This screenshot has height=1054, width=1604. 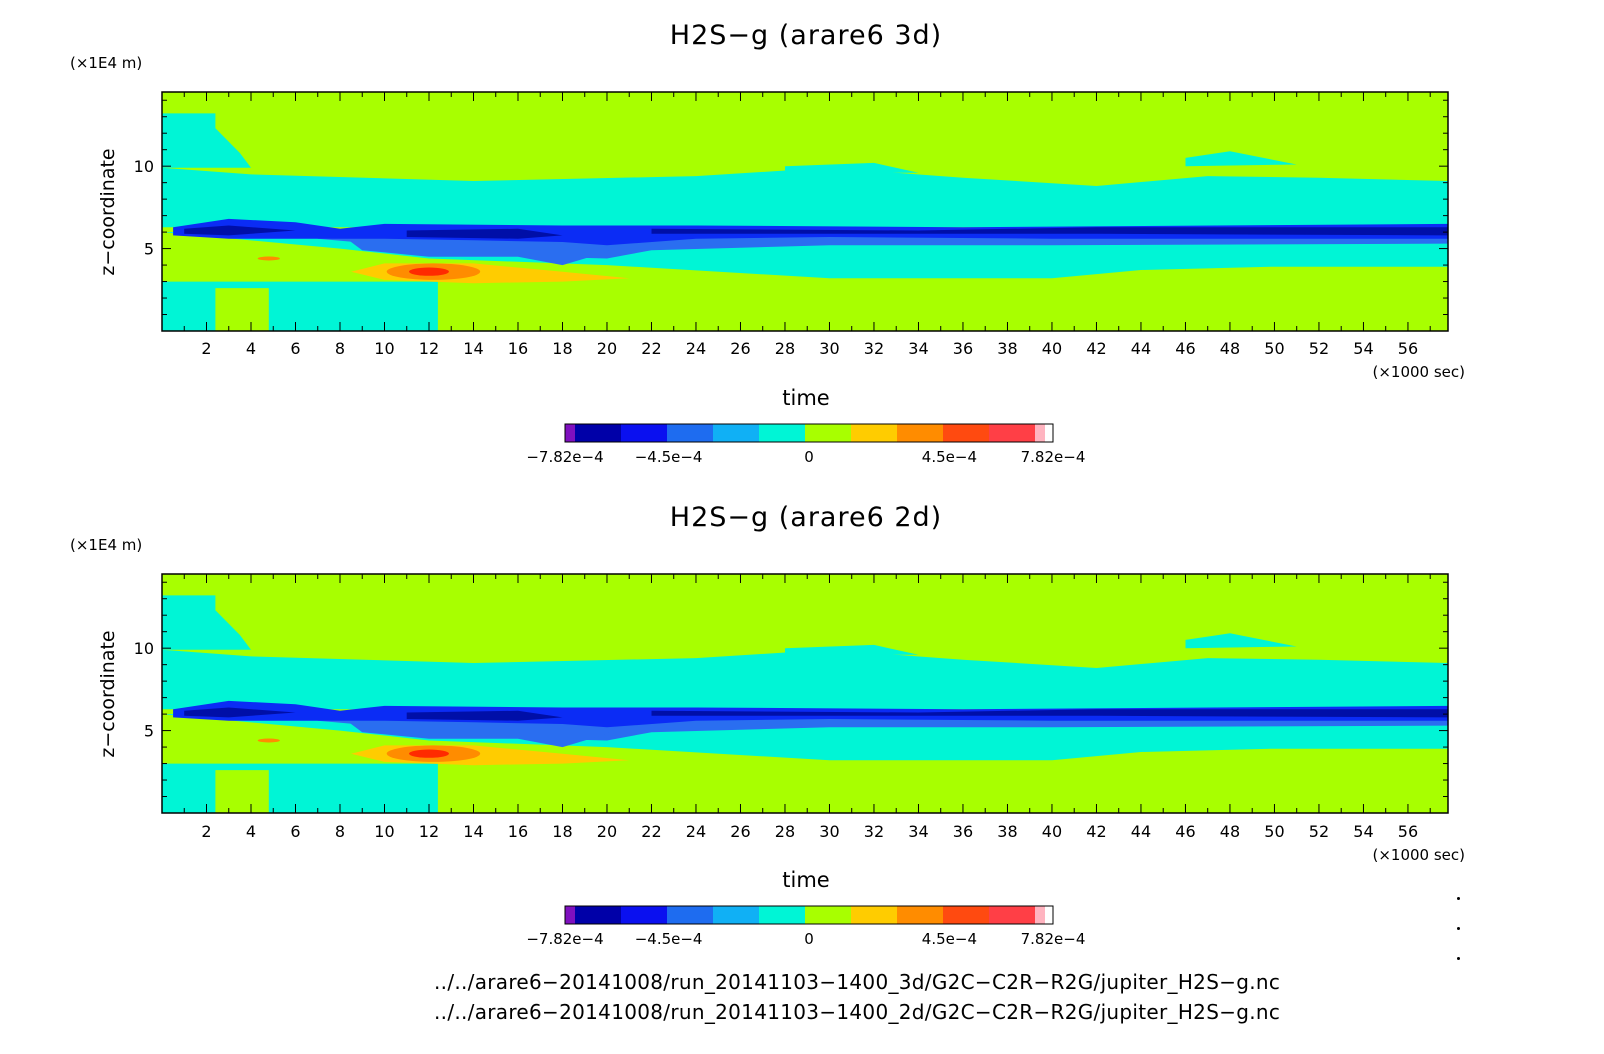 What do you see at coordinates (518, 831) in the screenshot?
I see `x-tick-label: 16` at bounding box center [518, 831].